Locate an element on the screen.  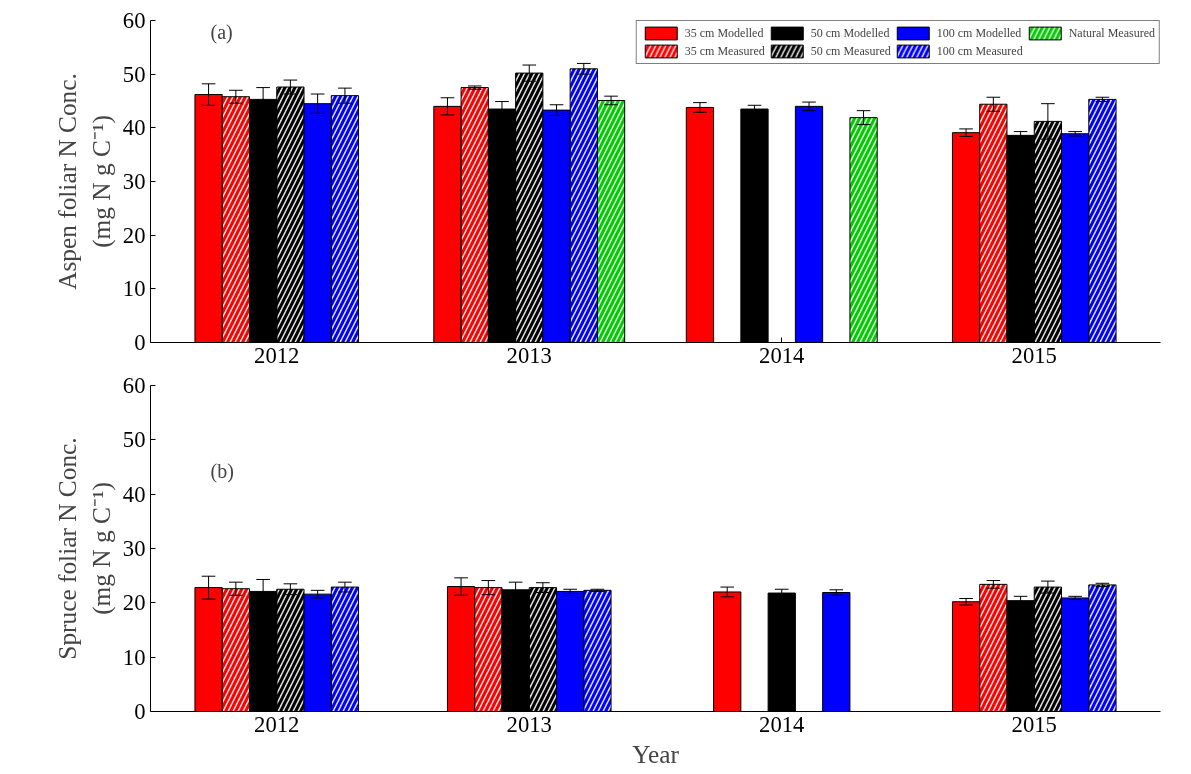
legend-label: Natural Measured is located at coordinates (1111, 33).